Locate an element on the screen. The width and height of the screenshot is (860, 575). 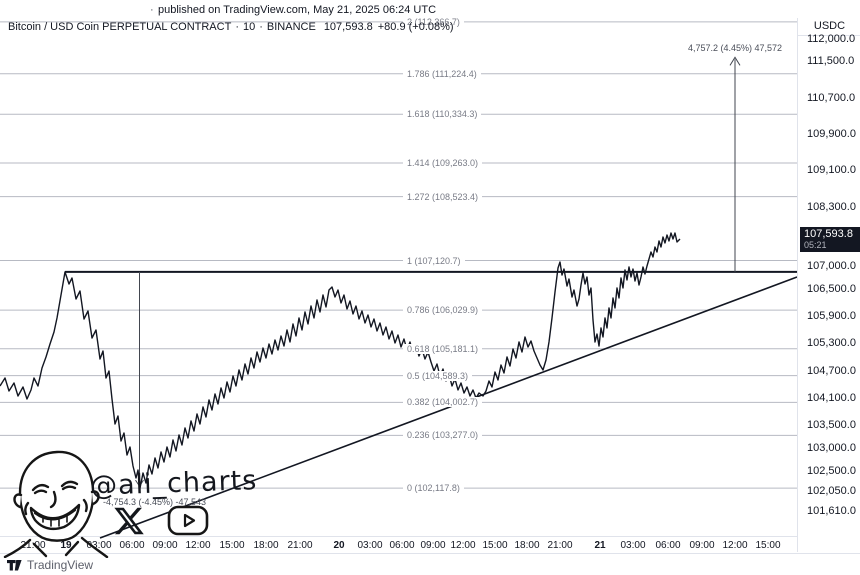
last-price: 107,593.8 is located at coordinates (348, 27).